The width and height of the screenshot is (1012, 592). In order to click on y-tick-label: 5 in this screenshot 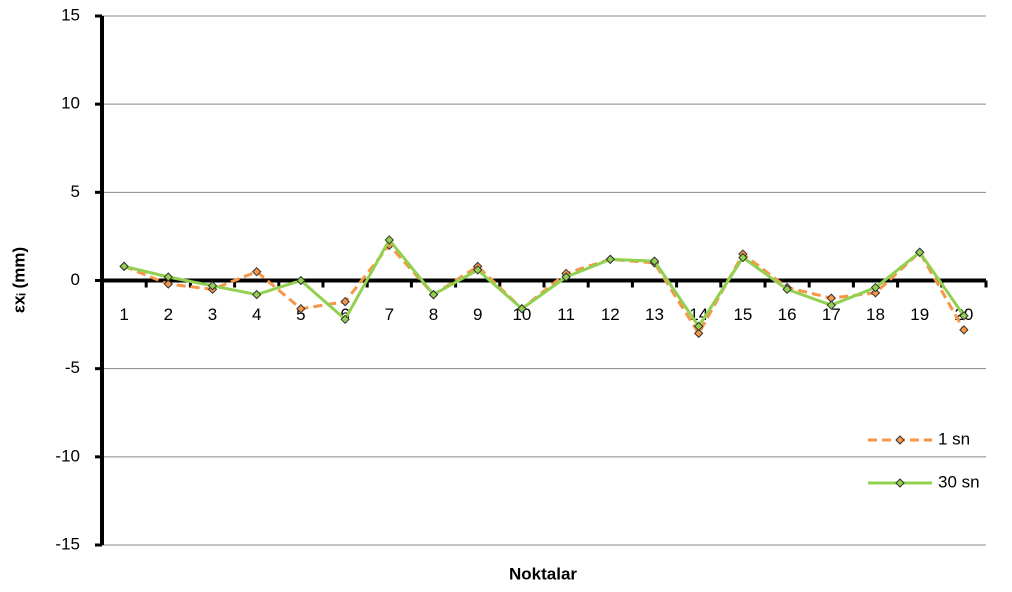, I will do `click(75, 191)`.